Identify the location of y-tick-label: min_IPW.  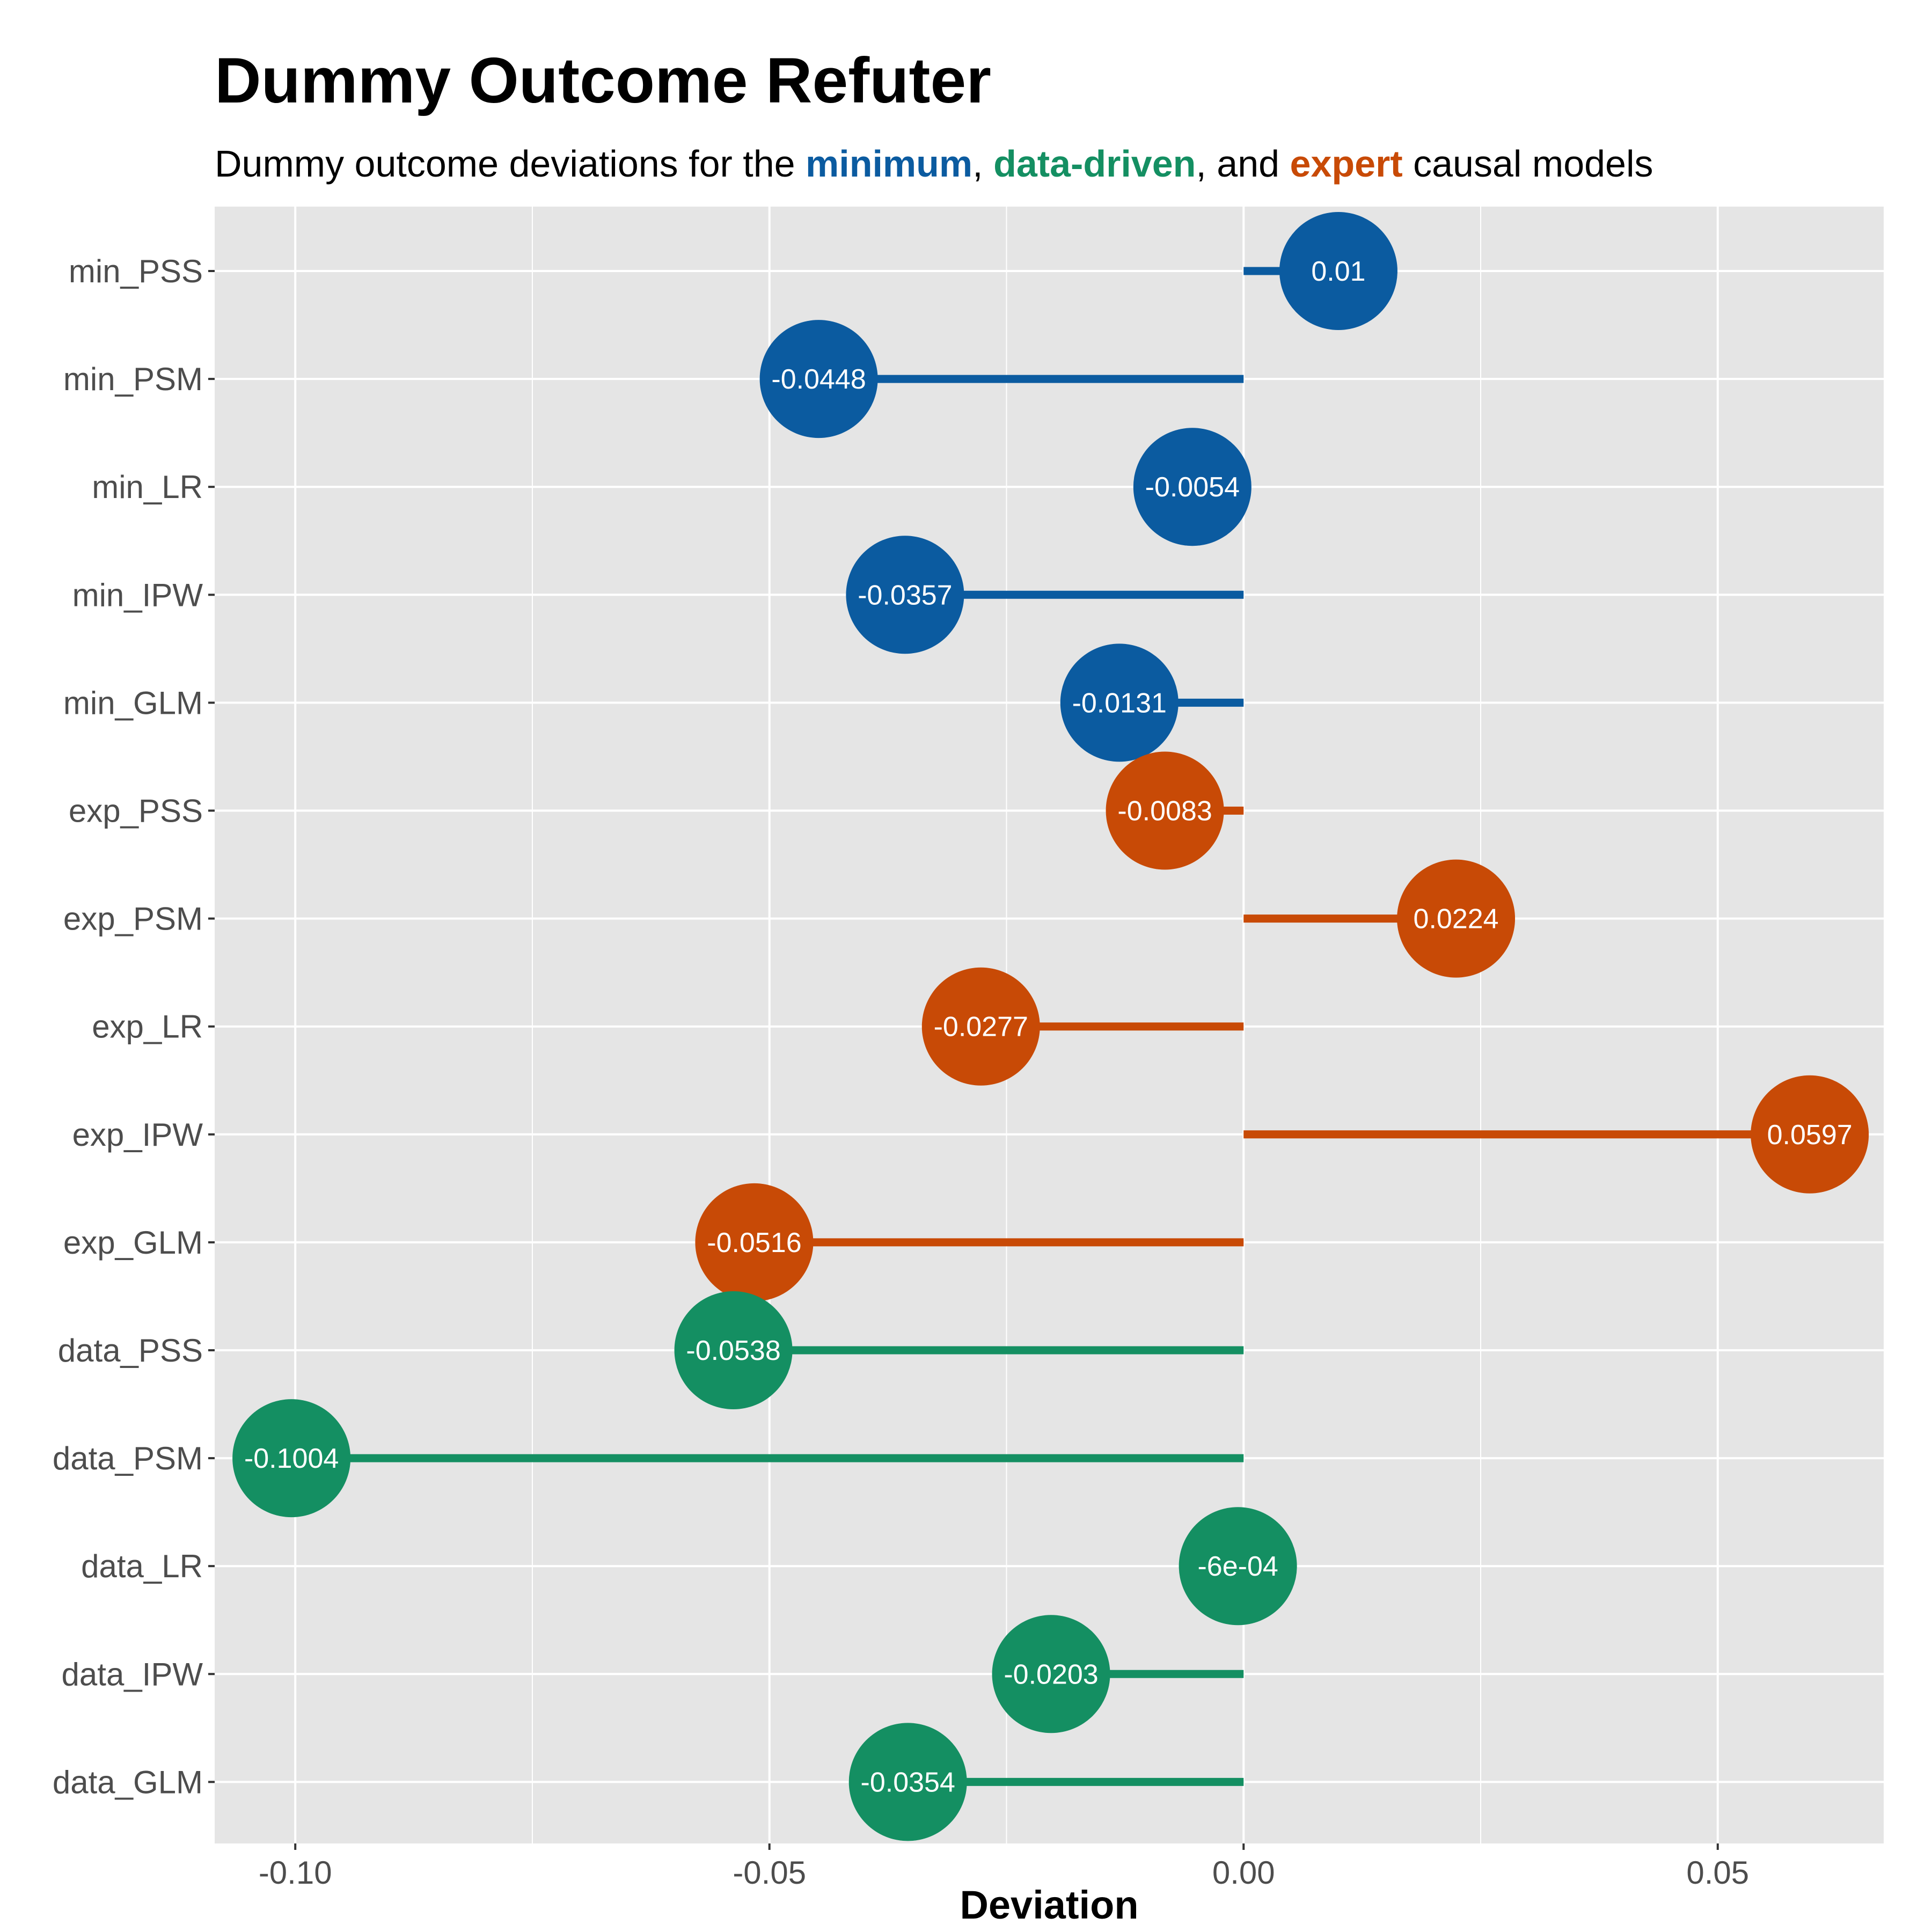
(137, 595).